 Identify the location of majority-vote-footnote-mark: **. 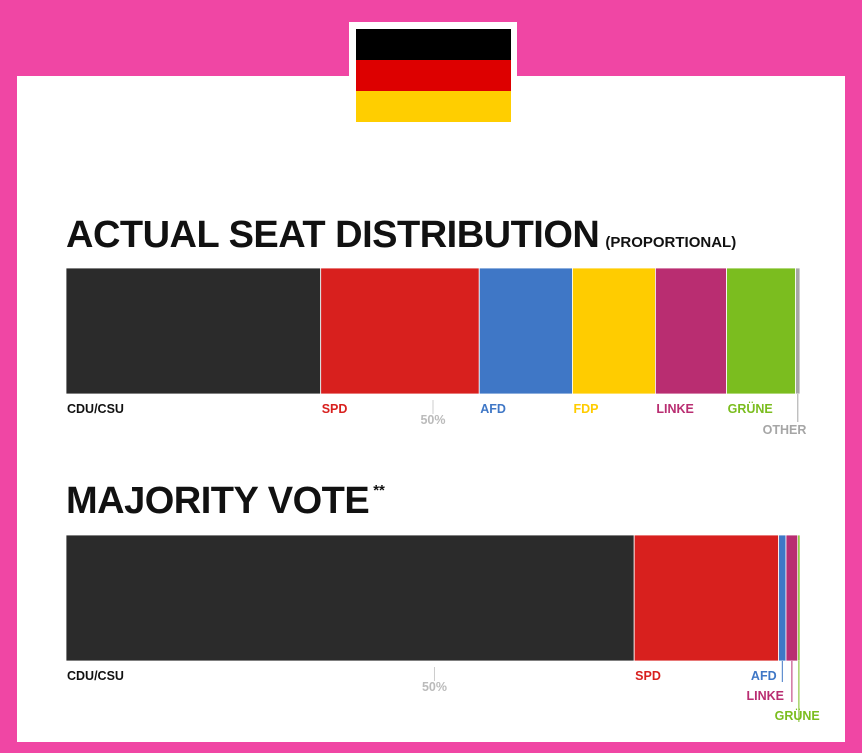
(379, 490).